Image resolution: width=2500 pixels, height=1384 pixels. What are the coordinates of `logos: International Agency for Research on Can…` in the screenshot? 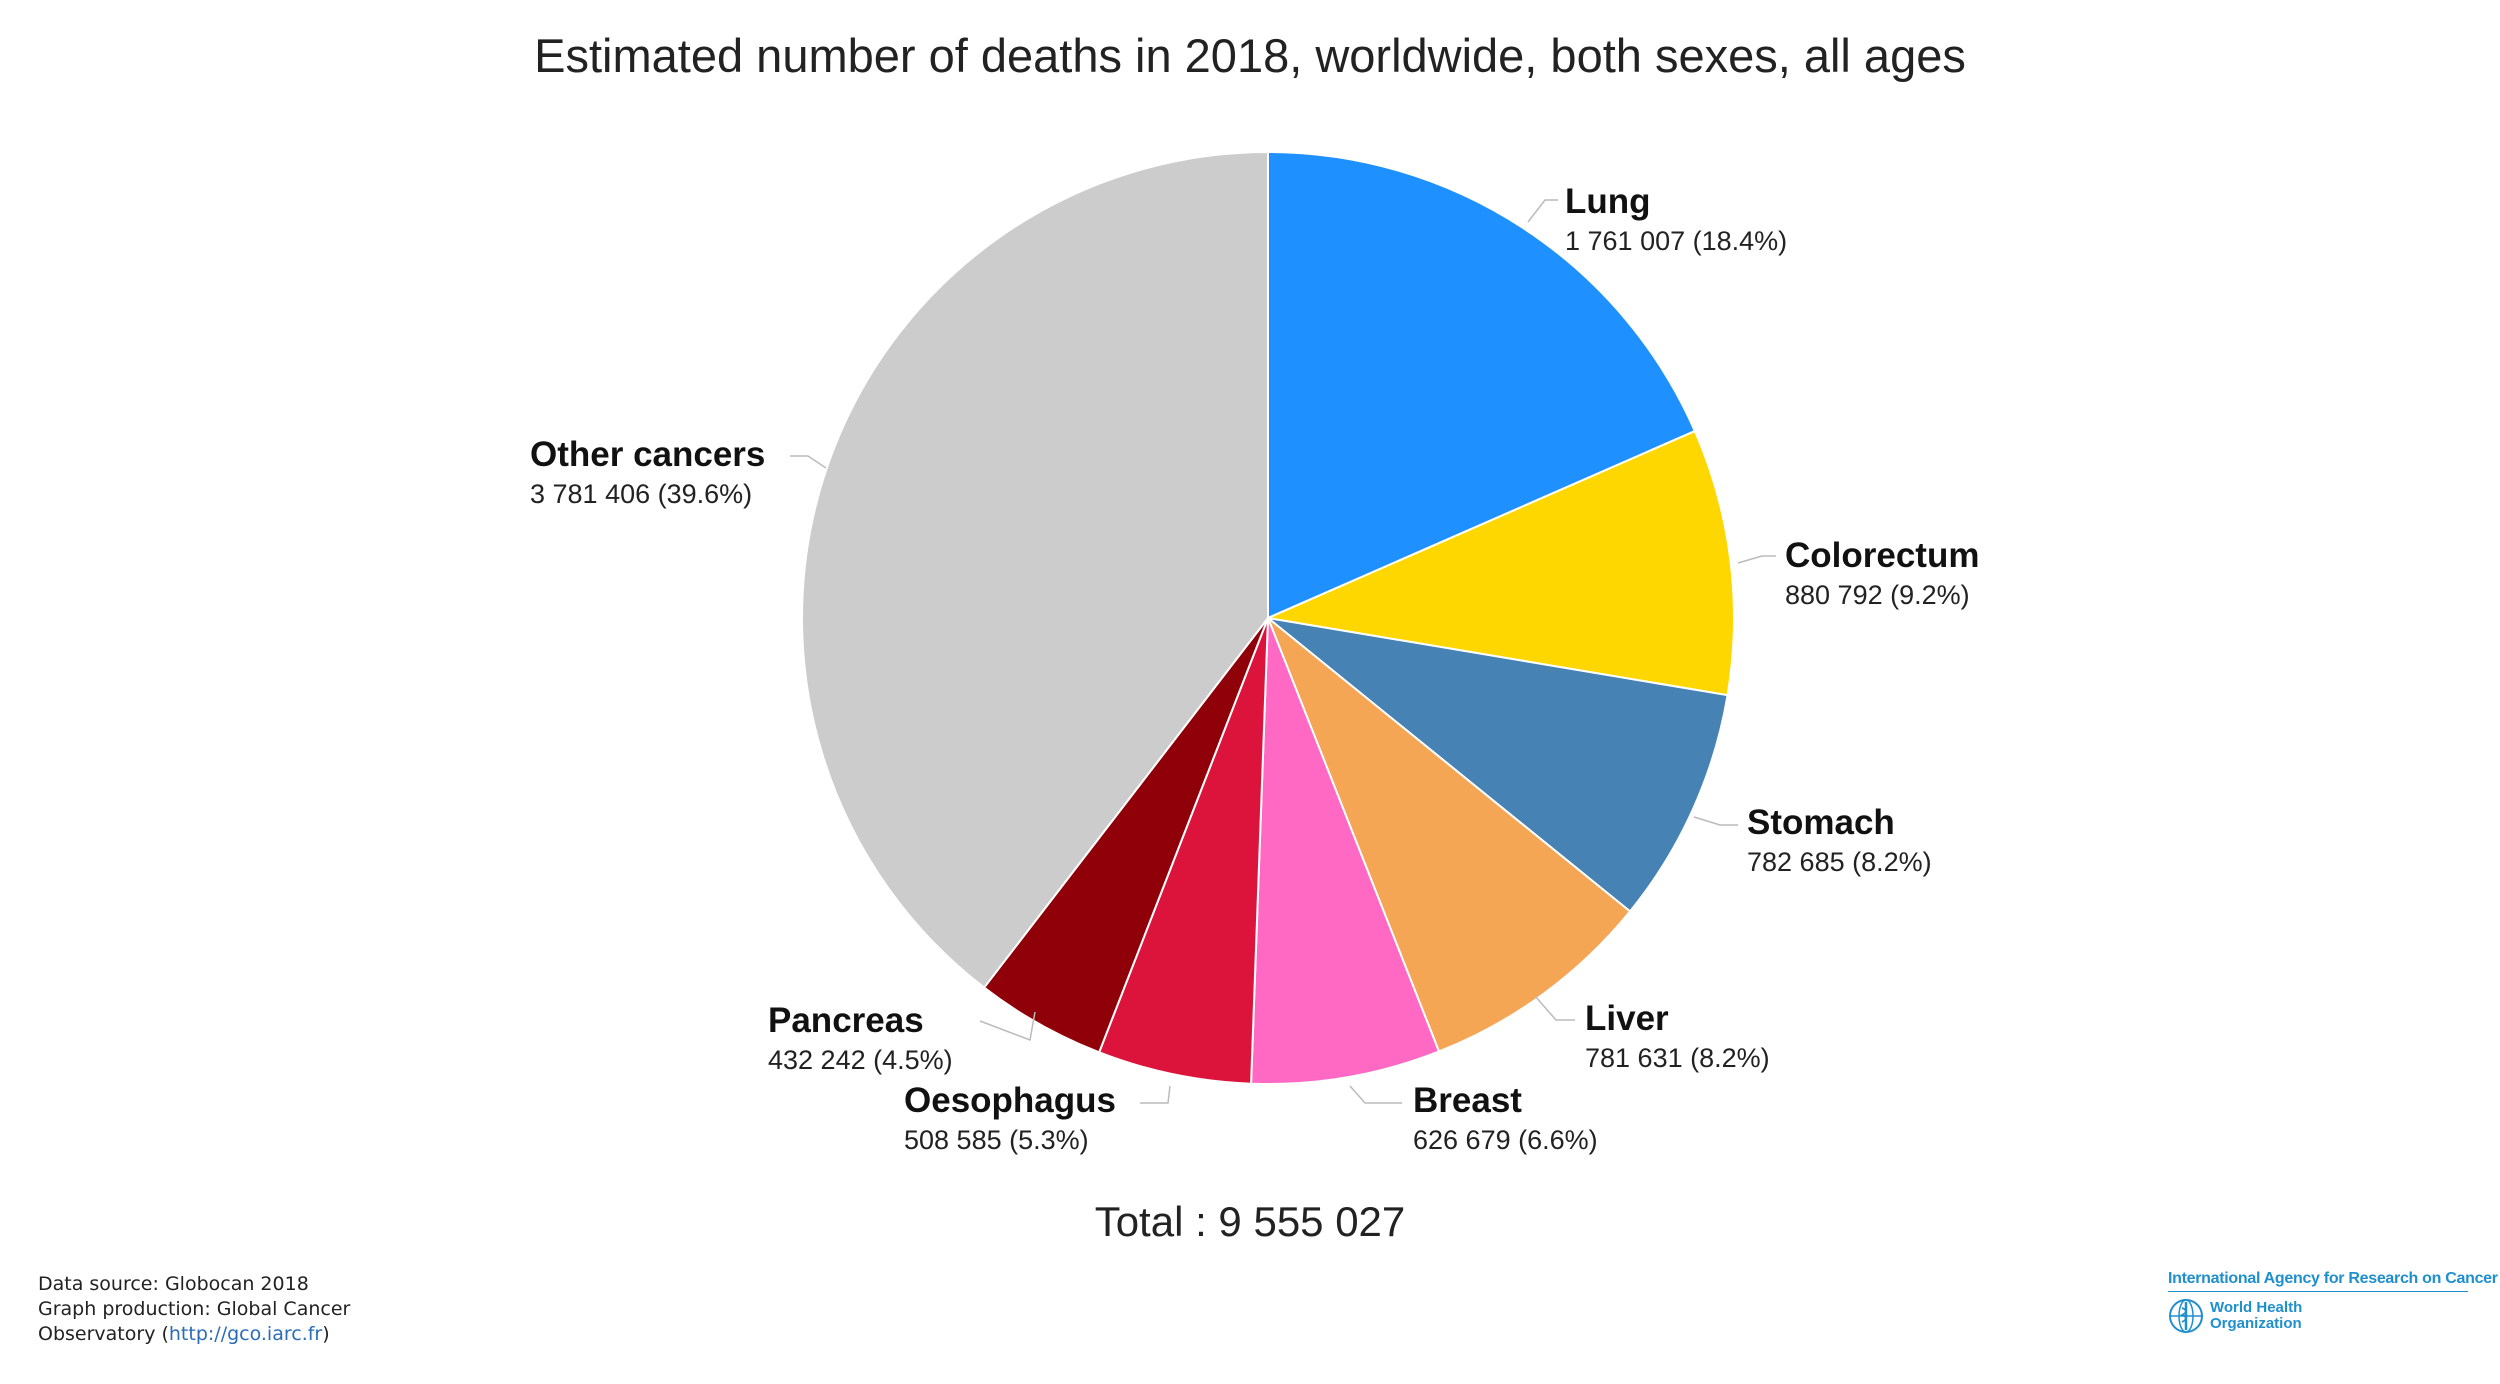 It's located at (2333, 1302).